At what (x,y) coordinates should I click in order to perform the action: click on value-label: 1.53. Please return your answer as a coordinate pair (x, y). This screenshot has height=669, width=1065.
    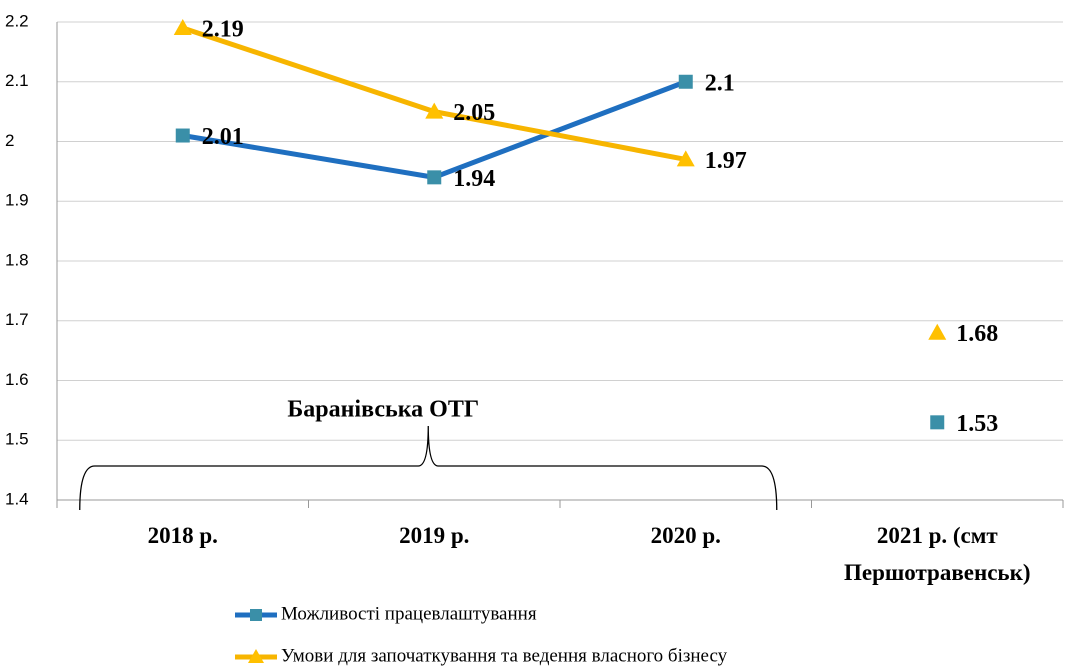
    Looking at the image, I should click on (977, 424).